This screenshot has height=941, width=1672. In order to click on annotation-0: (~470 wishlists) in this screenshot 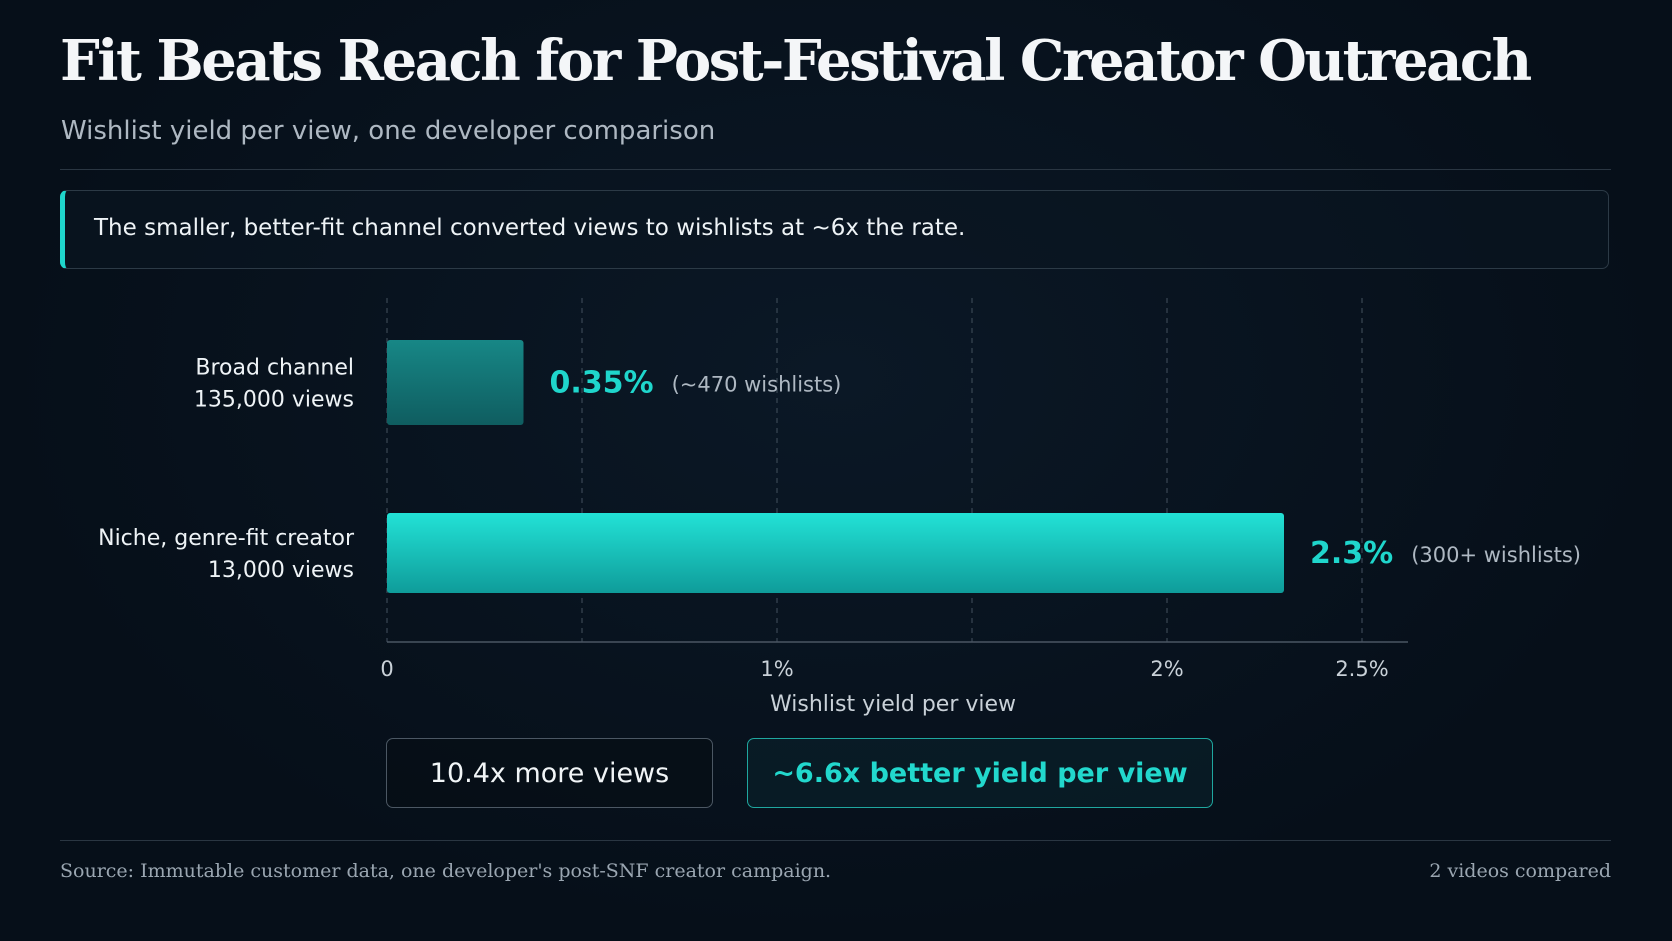, I will do `click(757, 385)`.